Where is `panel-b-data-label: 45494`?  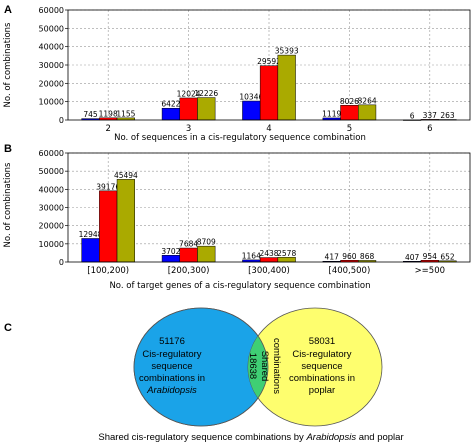
panel-b-data-label: 45494 is located at coordinates (126, 175).